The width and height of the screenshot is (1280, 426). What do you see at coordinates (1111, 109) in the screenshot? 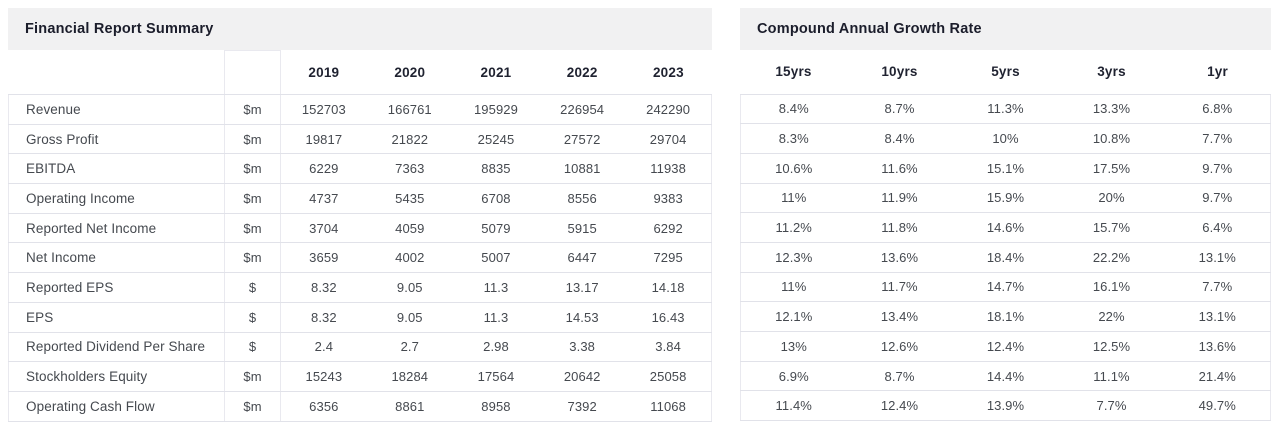
I see `value-cell: 13.3%` at bounding box center [1111, 109].